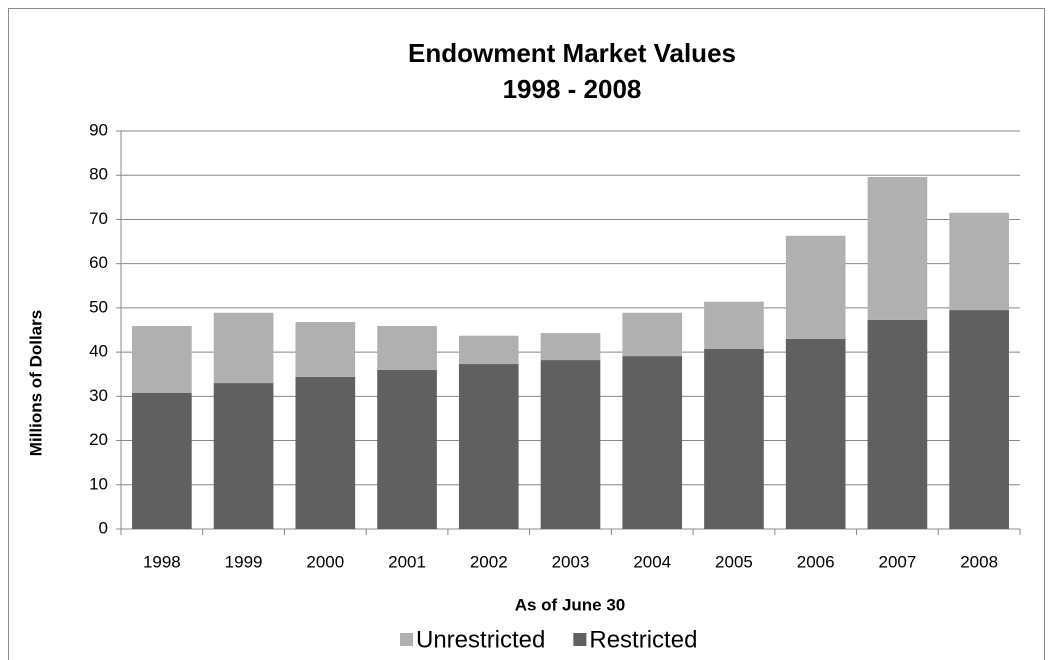 The image size is (1052, 660). What do you see at coordinates (734, 561) in the screenshot?
I see `x-tick-label: 2005` at bounding box center [734, 561].